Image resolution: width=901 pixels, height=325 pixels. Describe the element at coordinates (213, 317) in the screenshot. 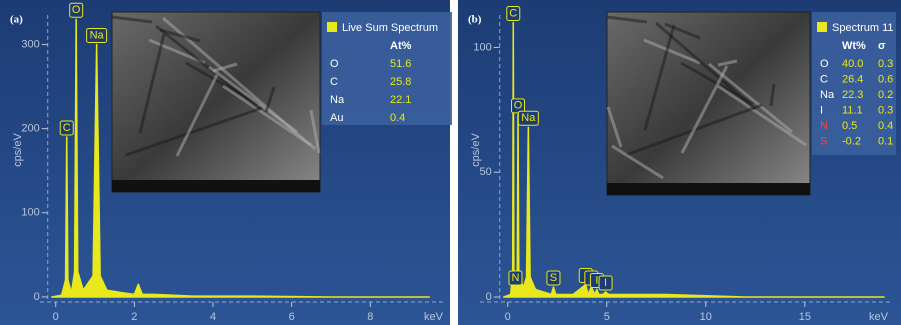

I see `x-tick-label: 4` at that location.